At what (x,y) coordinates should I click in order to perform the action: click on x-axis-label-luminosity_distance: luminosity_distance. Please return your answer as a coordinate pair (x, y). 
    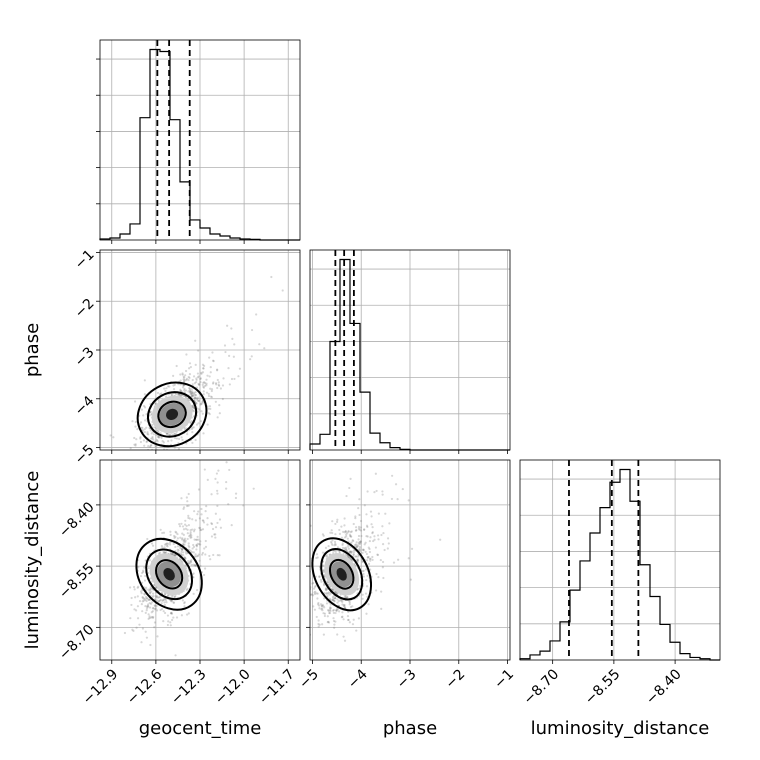
    Looking at the image, I should click on (620, 728).